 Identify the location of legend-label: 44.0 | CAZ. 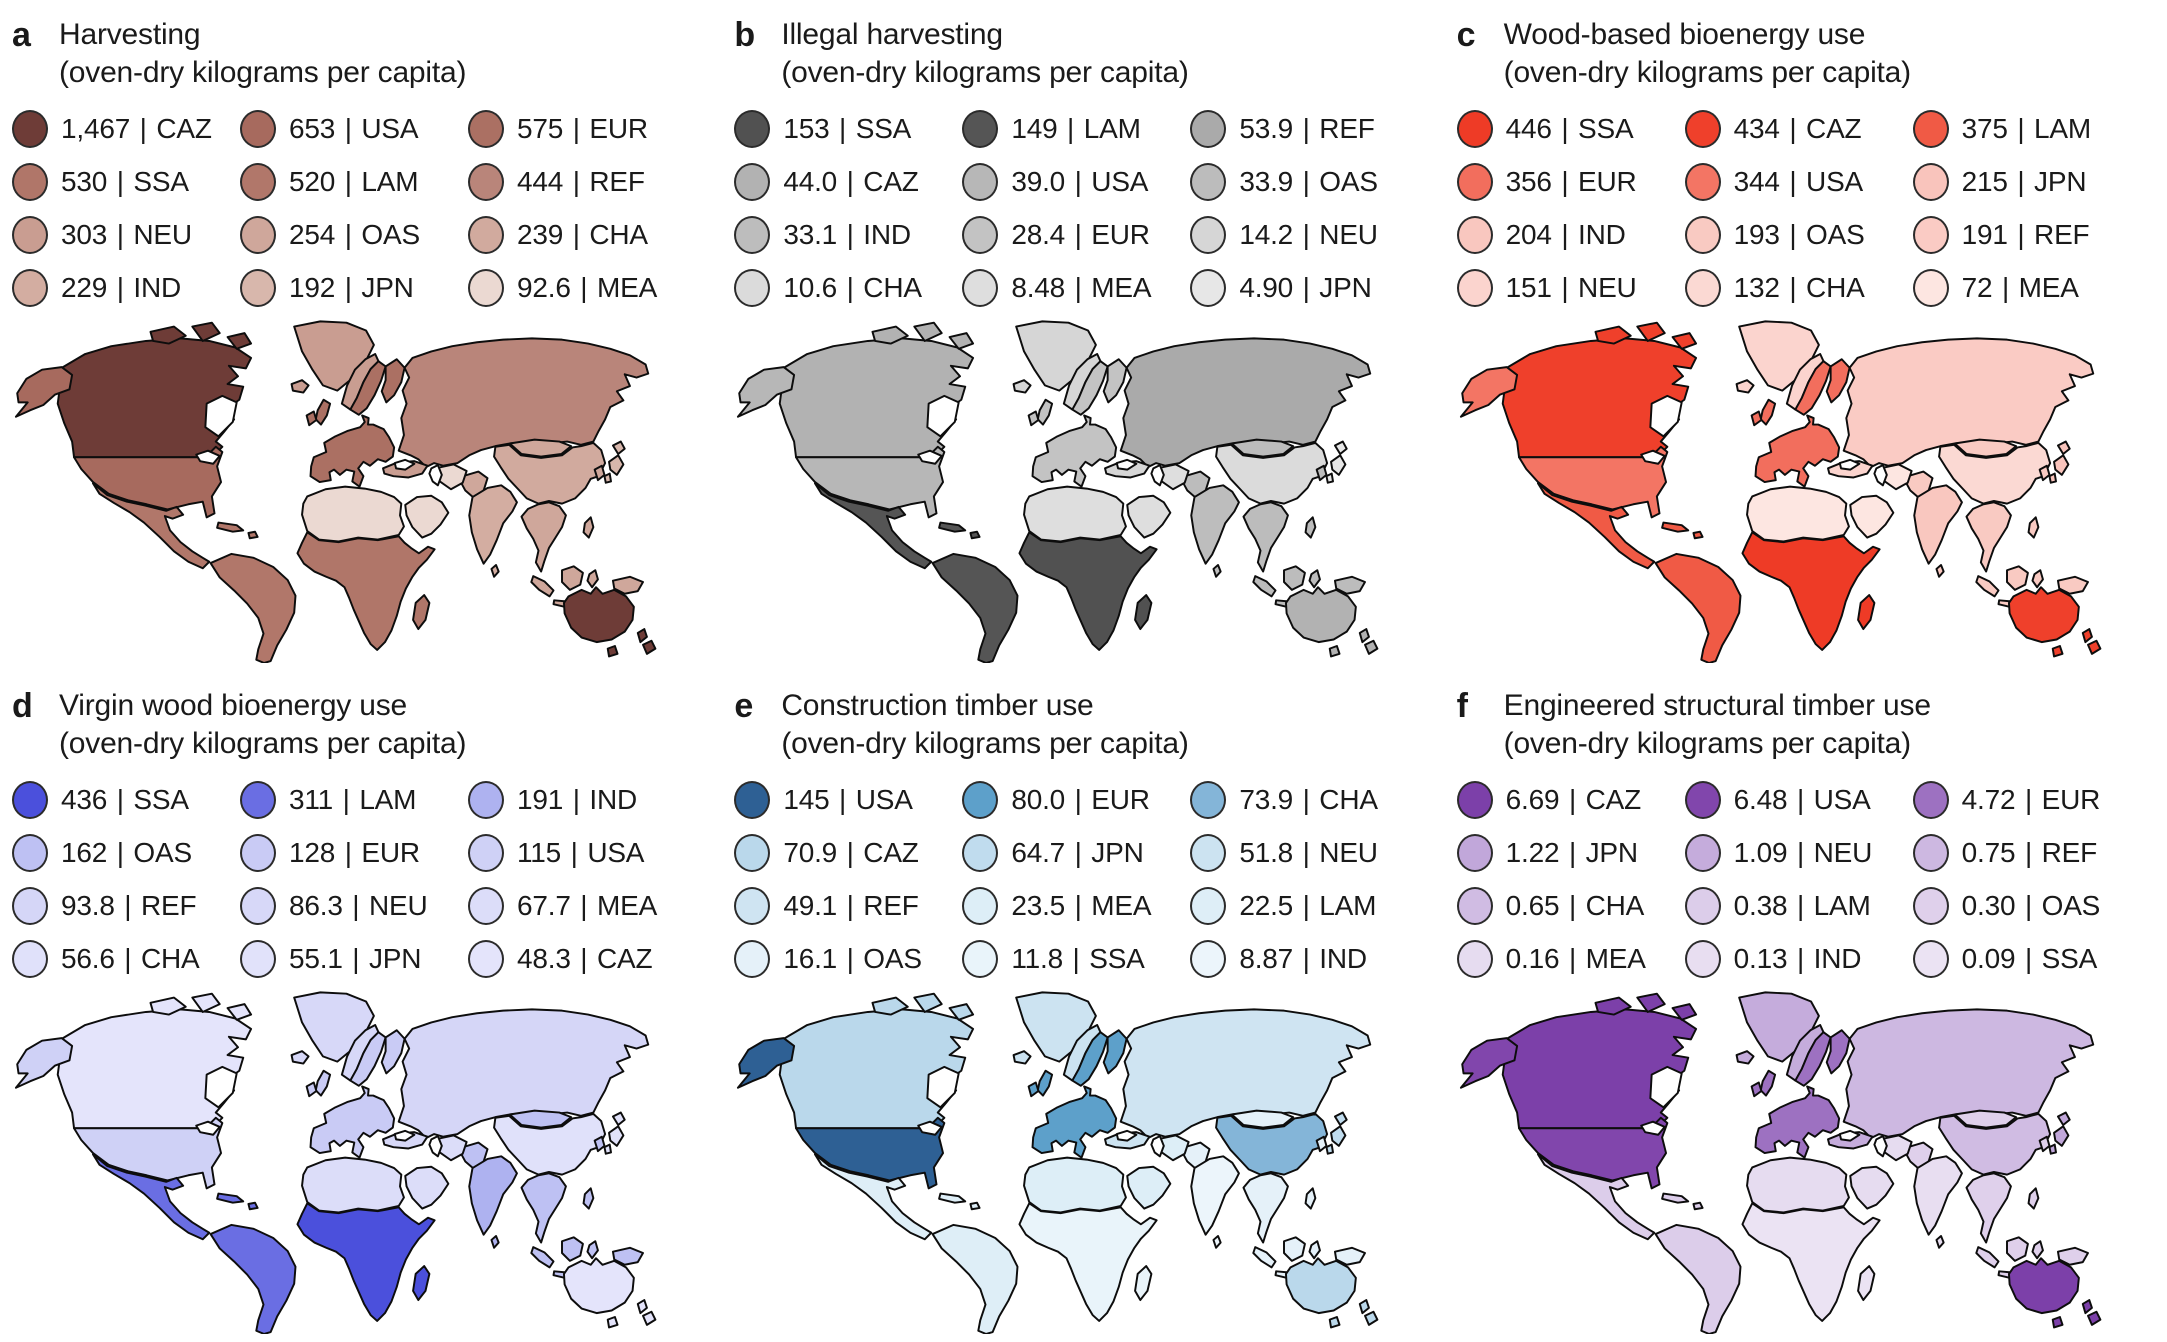
(851, 182).